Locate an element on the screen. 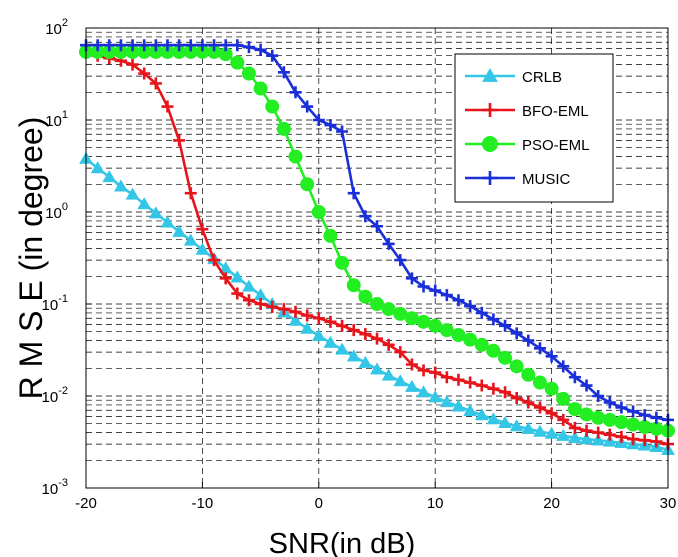  x-axis-ticks: -20 -10 0 10 20 30 is located at coordinates (375, 497).